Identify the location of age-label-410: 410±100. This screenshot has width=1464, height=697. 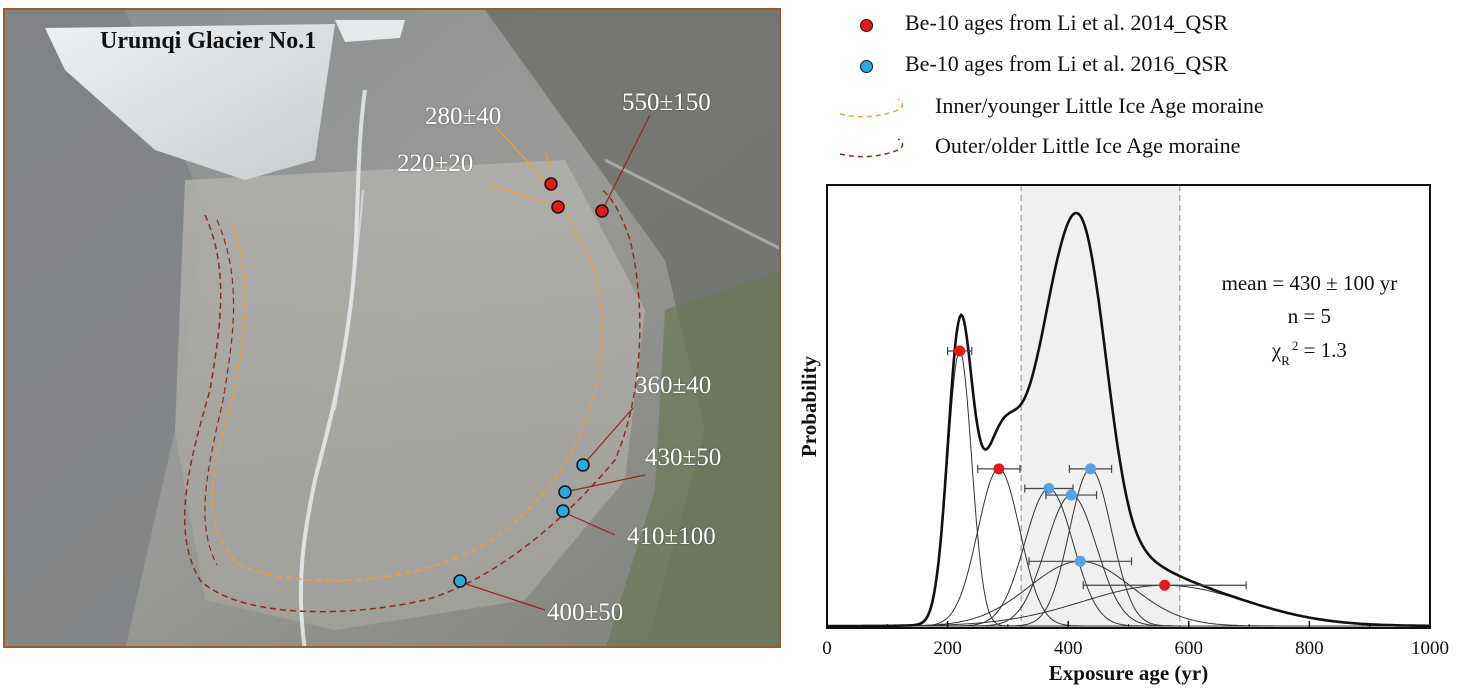
(671, 536).